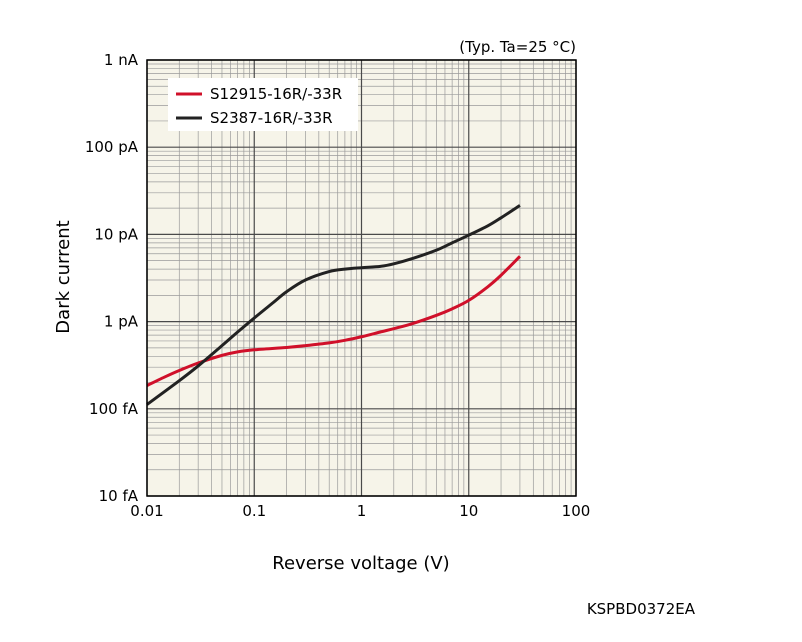 The height and width of the screenshot is (642, 802). Describe the element at coordinates (468, 511) in the screenshot. I see `x-tick-label: 10` at that location.